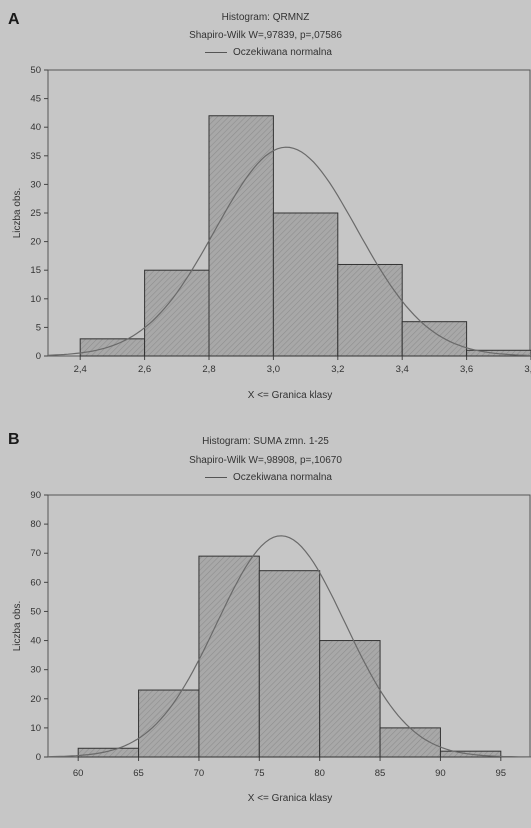 The height and width of the screenshot is (828, 531). Describe the element at coordinates (199, 773) in the screenshot. I see `x-tick-label: 70` at that location.